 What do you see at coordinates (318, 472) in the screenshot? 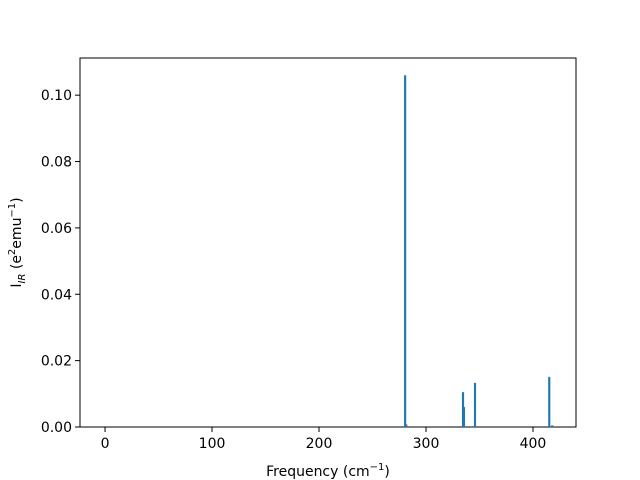
I see `label-part: Frequency (cm` at bounding box center [318, 472].